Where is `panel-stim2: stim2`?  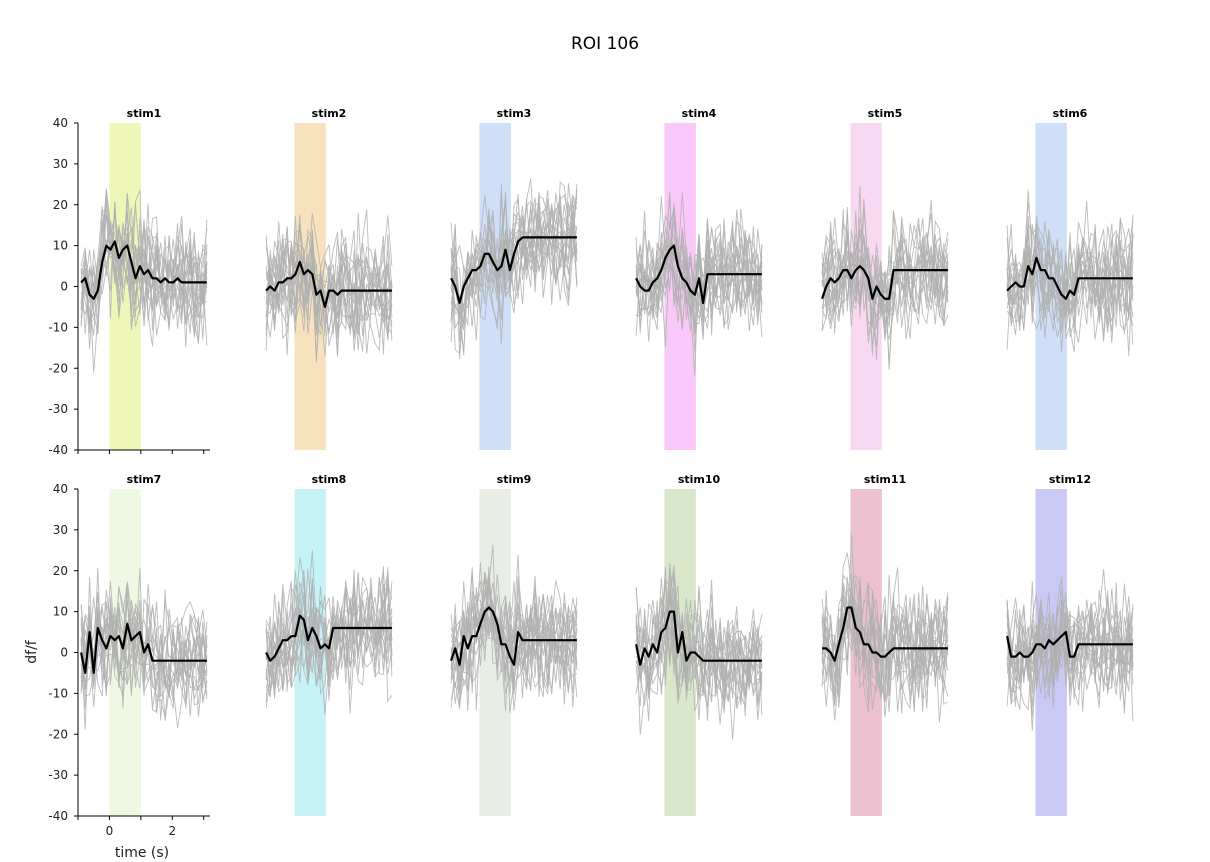 panel-stim2: stim2 is located at coordinates (329, 278).